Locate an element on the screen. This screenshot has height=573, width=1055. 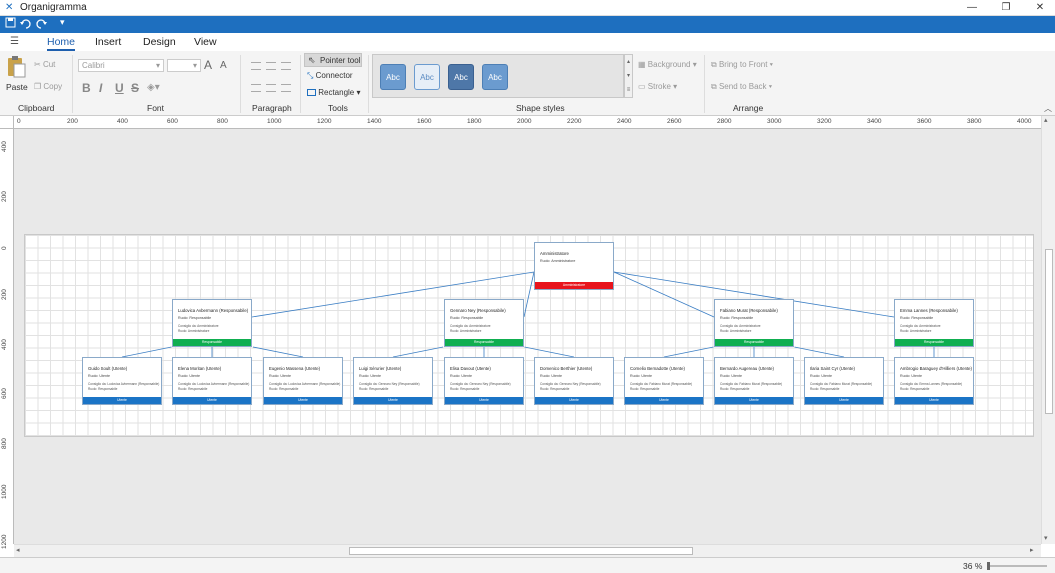
chevron-down-icon: ▾ is located at coordinates (694, 64).